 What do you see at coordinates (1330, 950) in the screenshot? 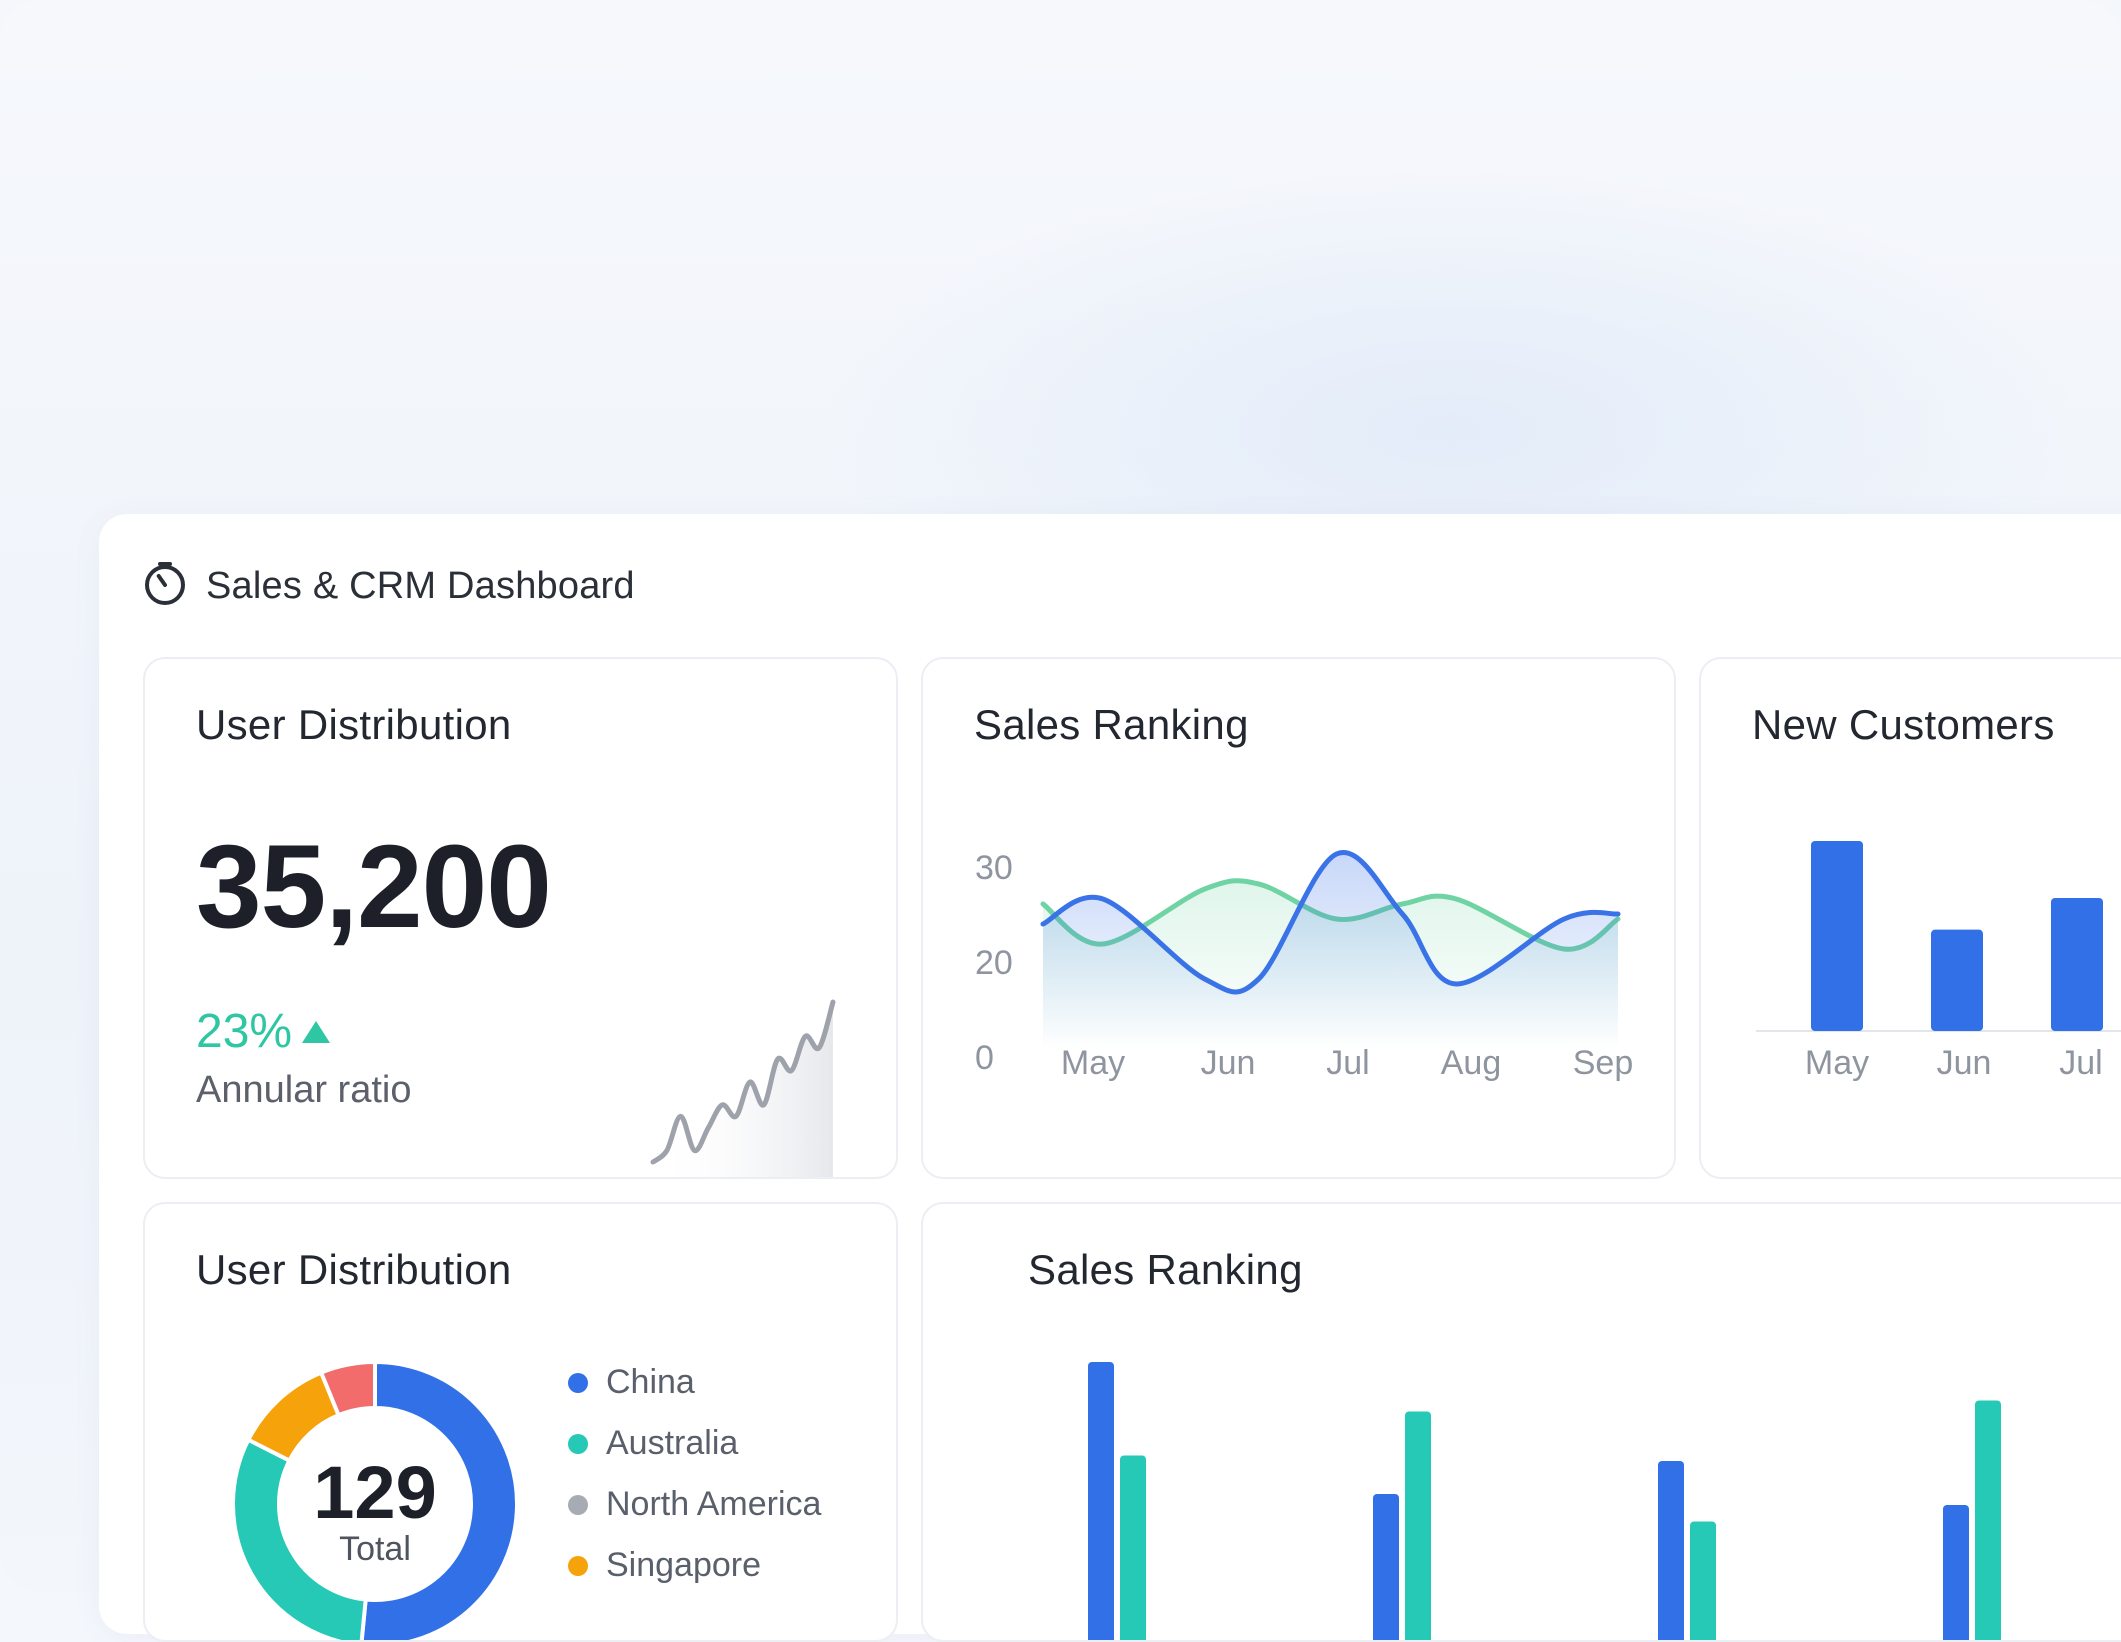
I see `series-area` at bounding box center [1330, 950].